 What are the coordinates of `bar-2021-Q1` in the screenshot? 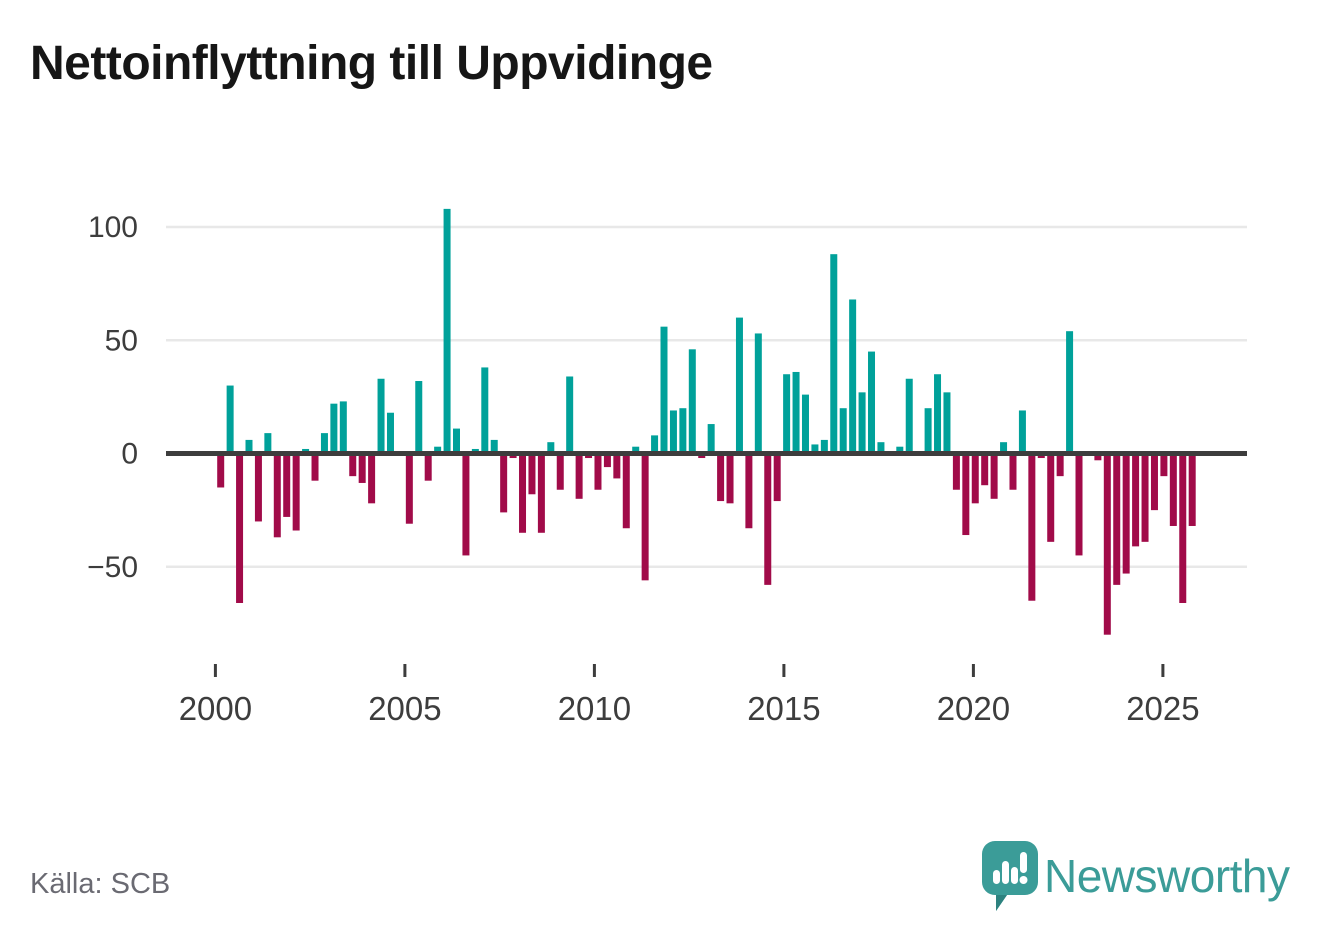 It's located at (1013, 471).